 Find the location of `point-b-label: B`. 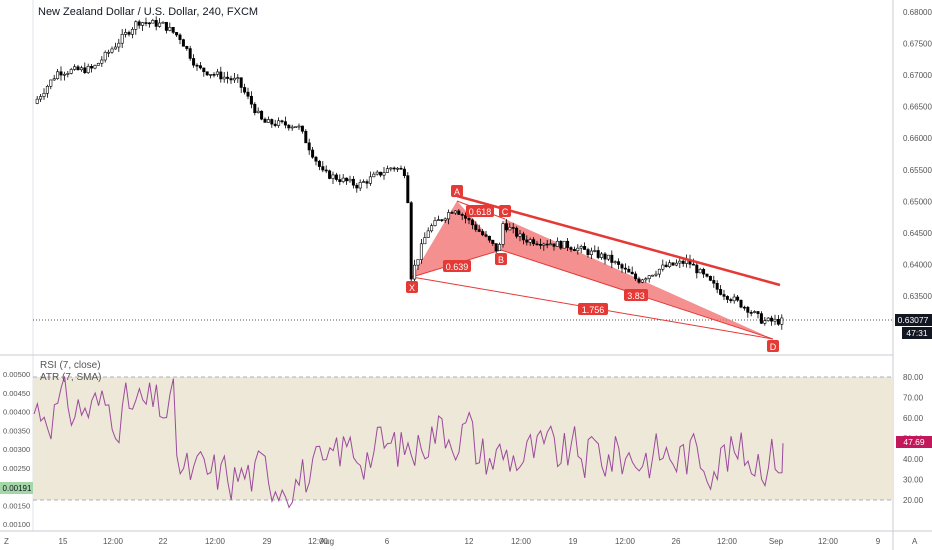

point-b-label: B is located at coordinates (501, 259).